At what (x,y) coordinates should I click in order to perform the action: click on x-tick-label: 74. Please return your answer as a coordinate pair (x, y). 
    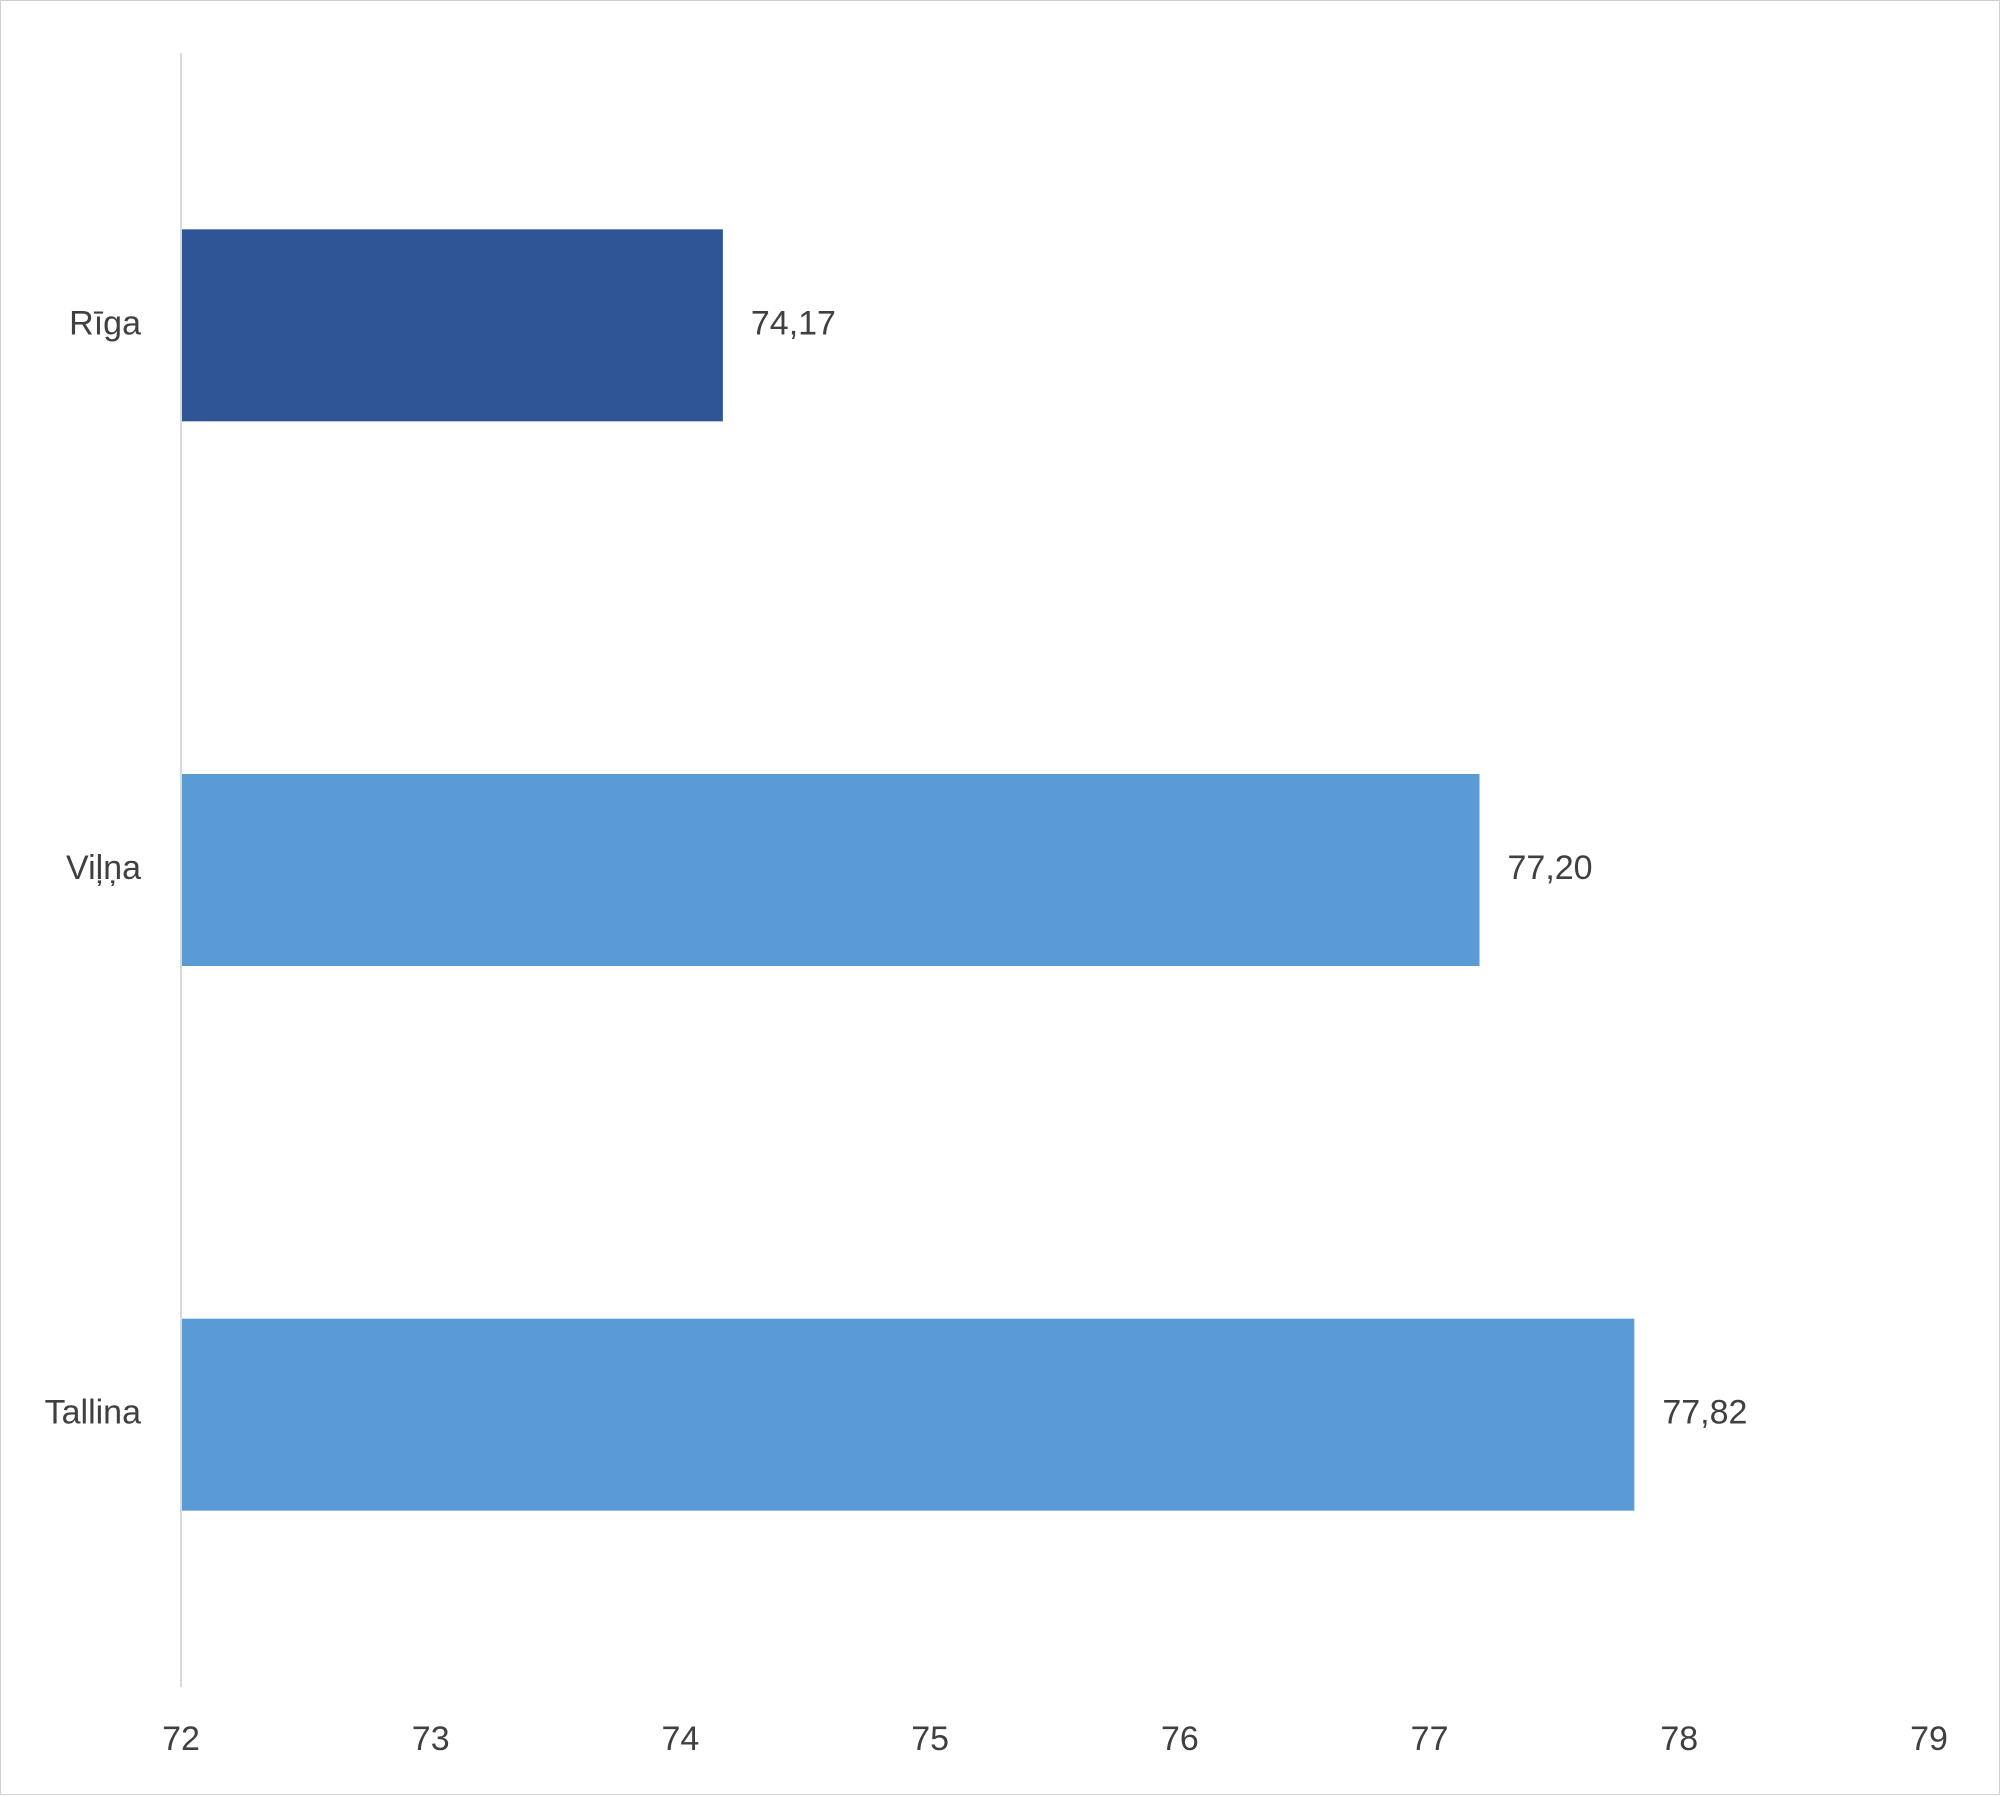
    Looking at the image, I should click on (681, 1739).